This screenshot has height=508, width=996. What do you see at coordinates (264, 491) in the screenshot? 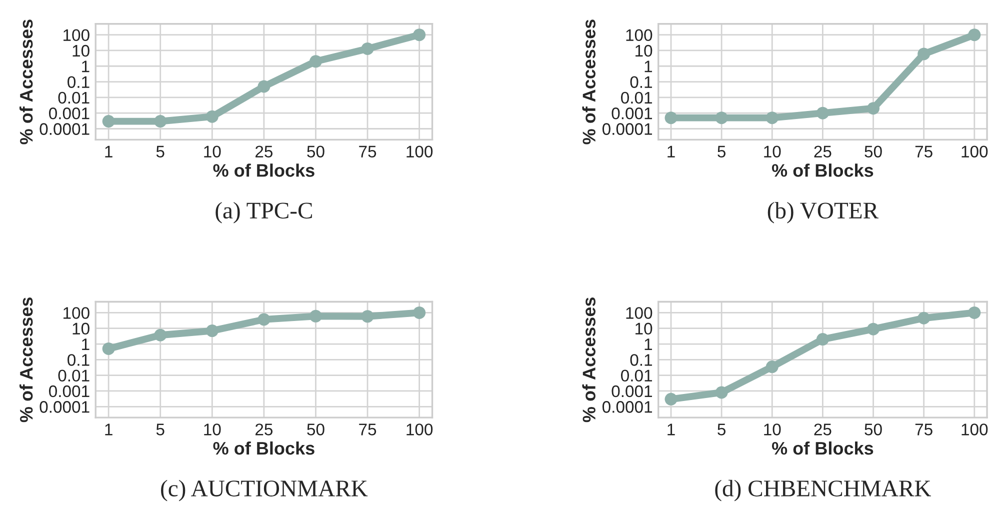
I see `text: (c) AUCTIONMARK` at bounding box center [264, 491].